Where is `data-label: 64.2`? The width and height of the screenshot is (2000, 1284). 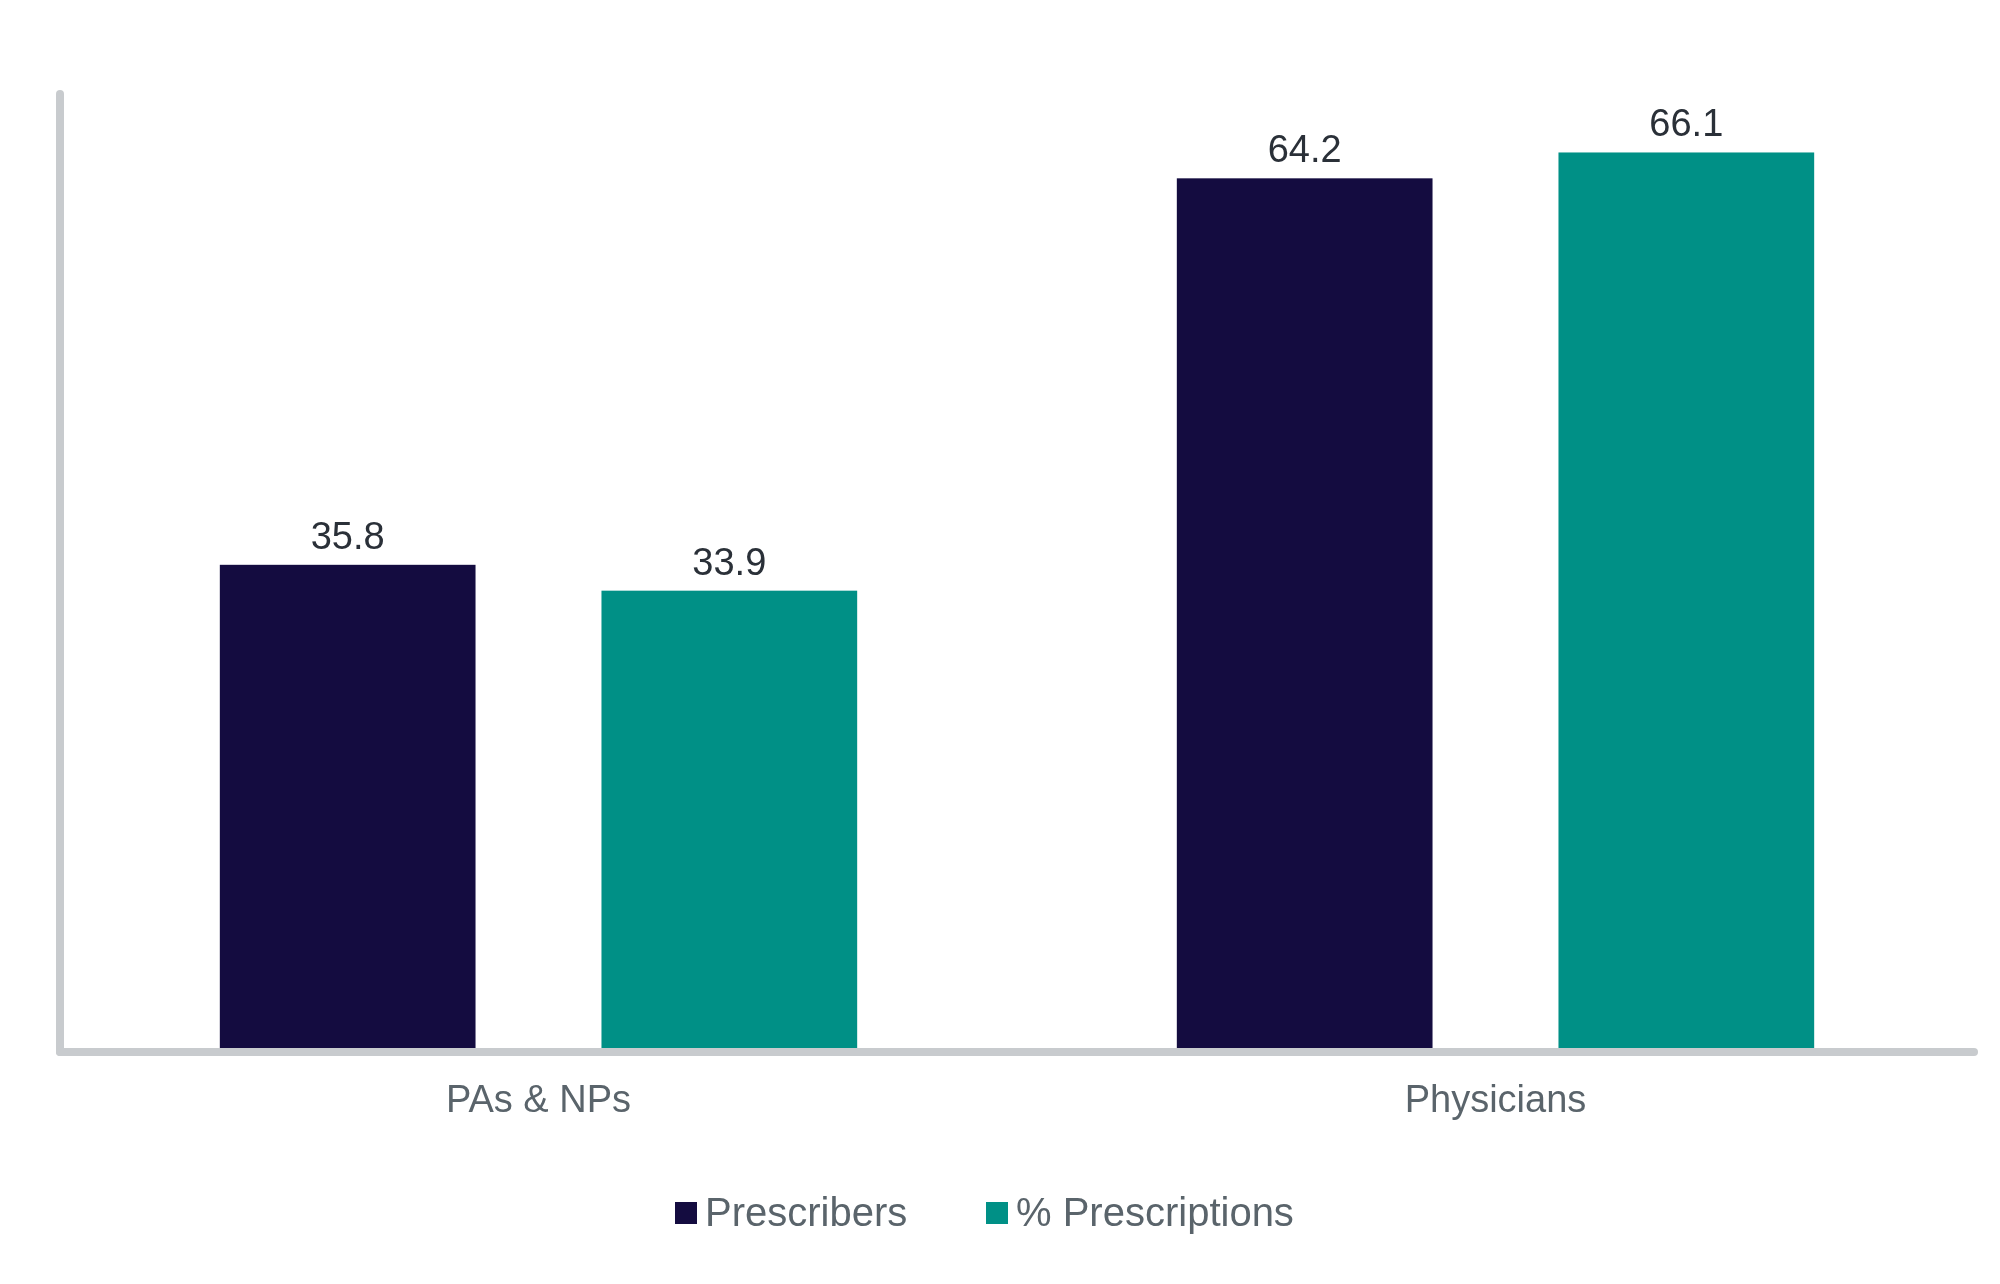
data-label: 64.2 is located at coordinates (1304, 149).